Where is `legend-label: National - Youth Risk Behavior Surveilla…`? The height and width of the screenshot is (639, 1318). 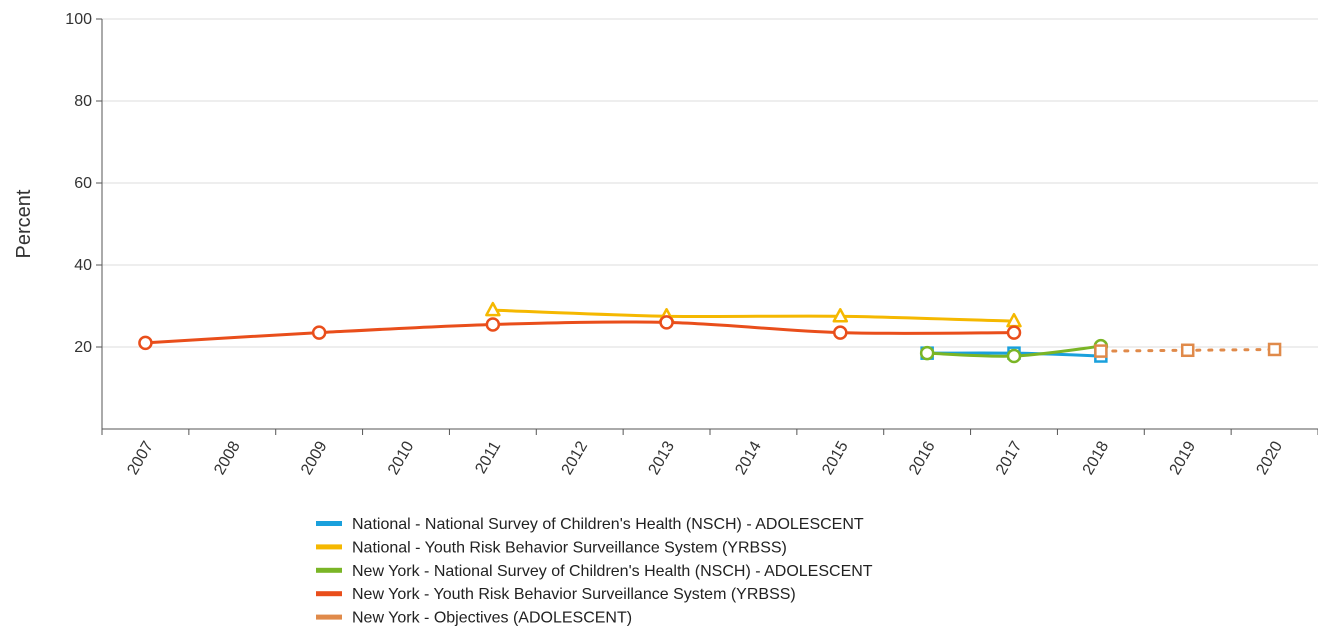
legend-label: National - Youth Risk Behavior Surveilla… is located at coordinates (569, 547).